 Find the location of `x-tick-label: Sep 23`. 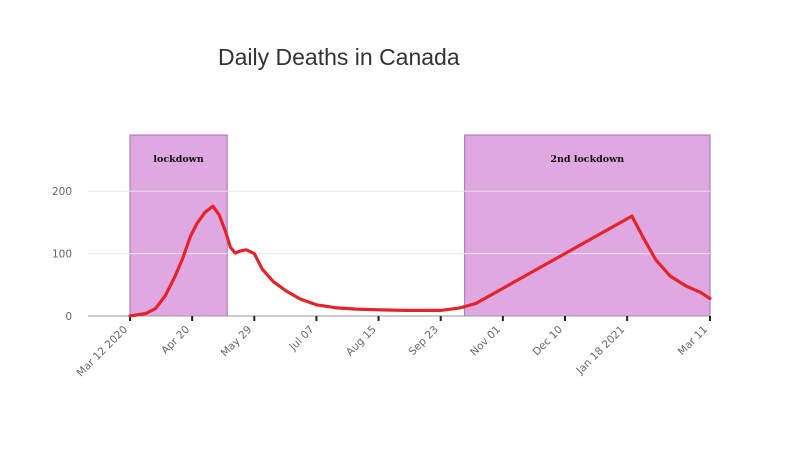

x-tick-label: Sep 23 is located at coordinates (424, 341).